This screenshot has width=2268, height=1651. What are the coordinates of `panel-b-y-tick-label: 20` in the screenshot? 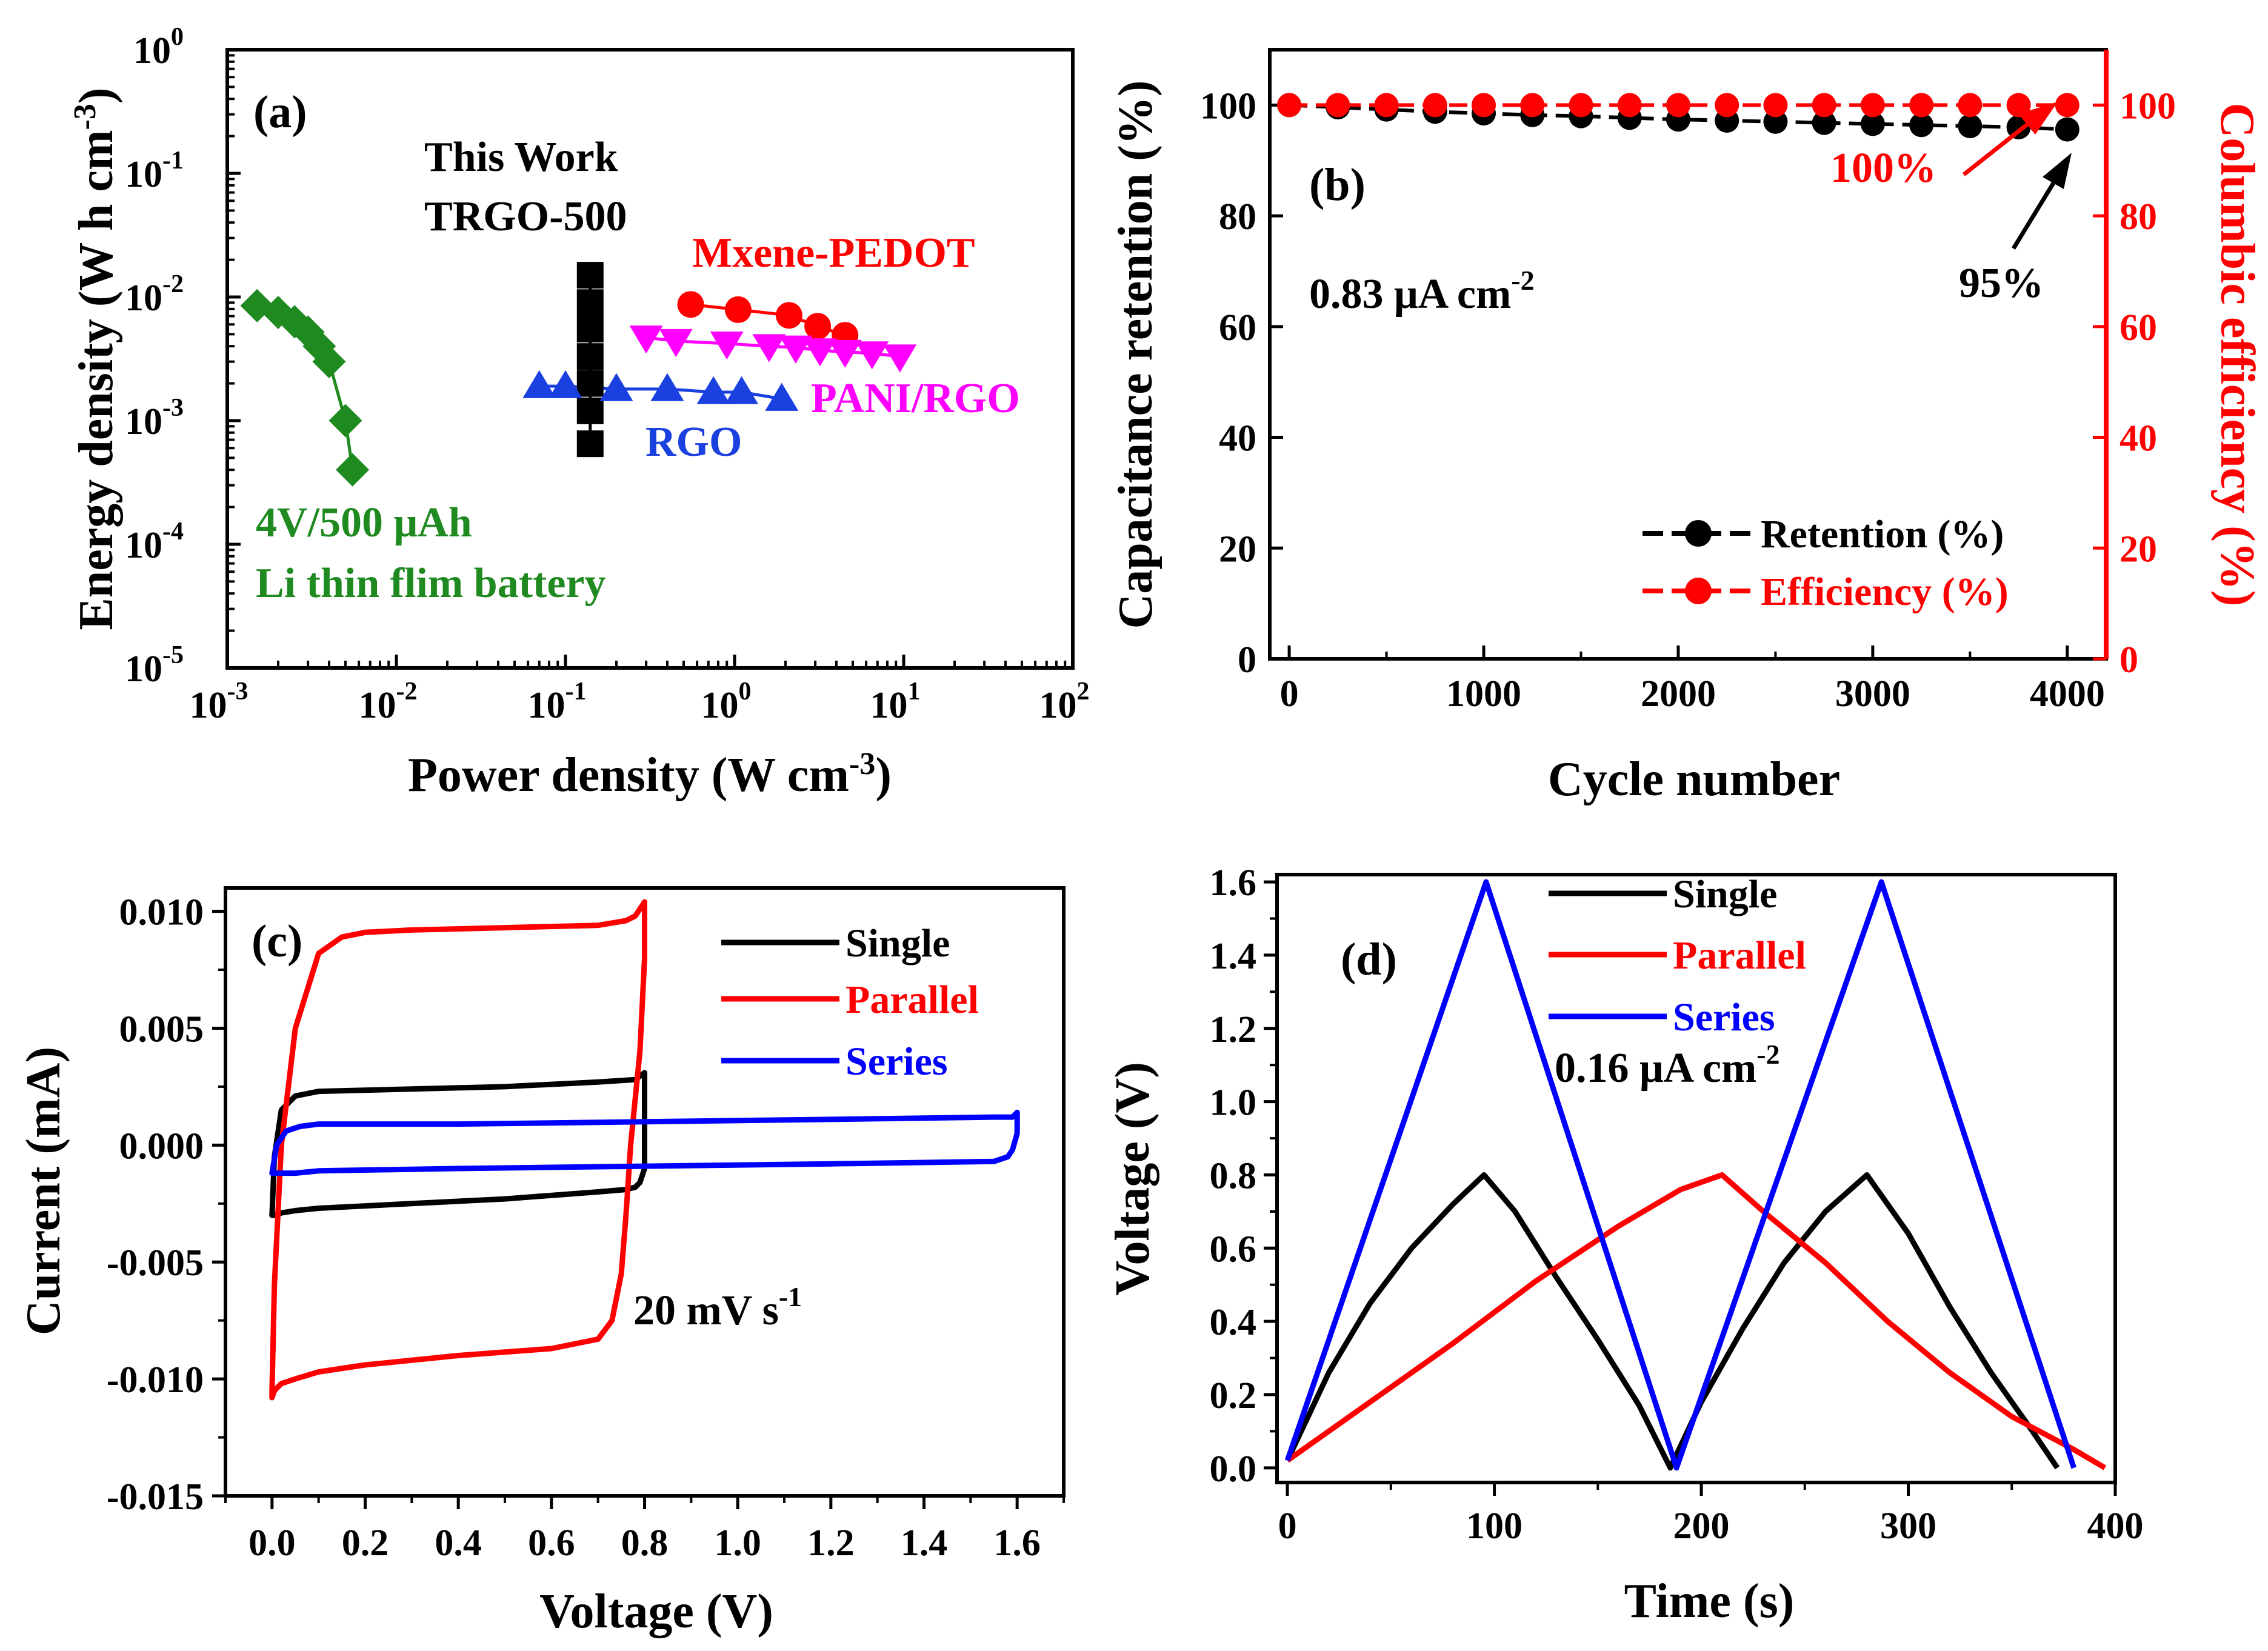 It's located at (1237, 549).